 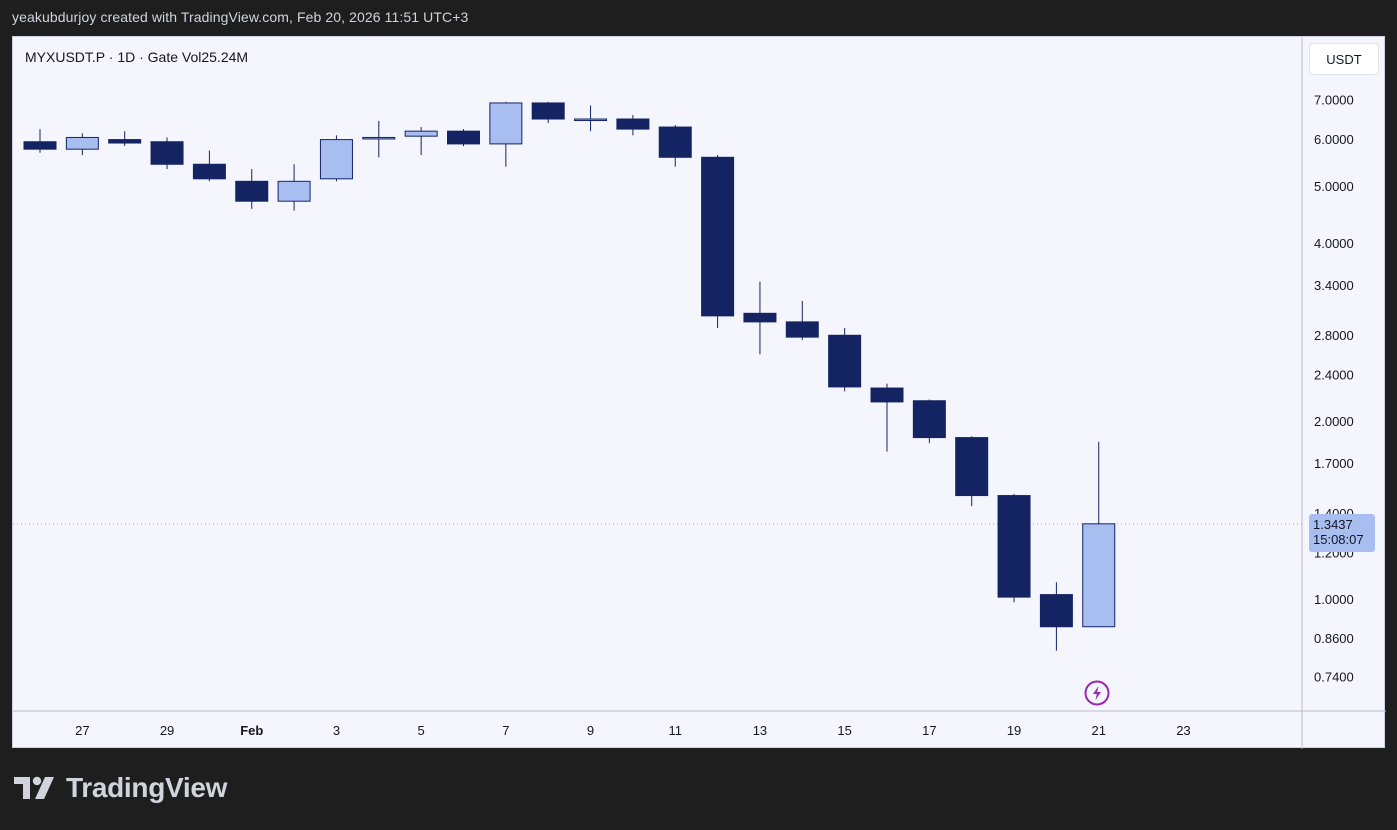 What do you see at coordinates (1334, 463) in the screenshot?
I see `y-tick-label: 1.7000` at bounding box center [1334, 463].